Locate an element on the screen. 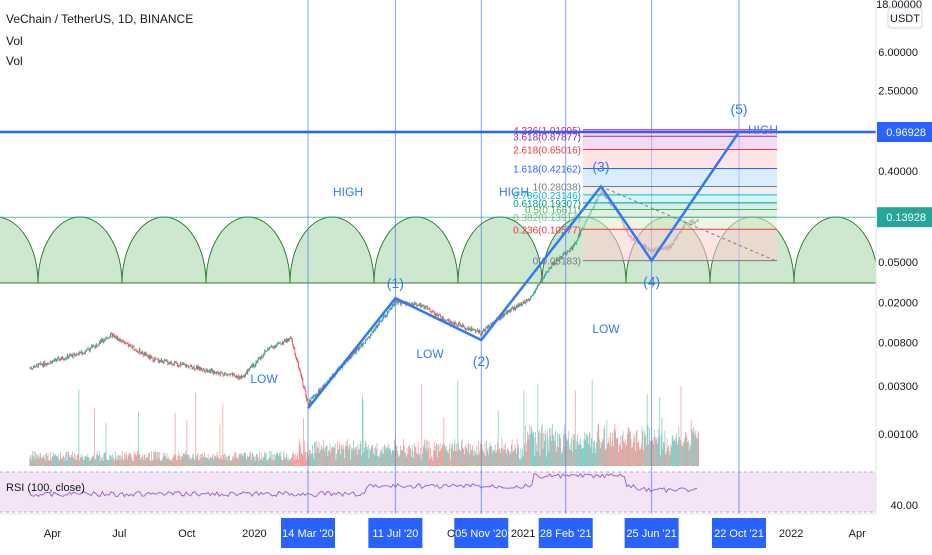 Image resolution: width=932 pixels, height=555 pixels. volume-indicator-label-1: Vol is located at coordinates (14, 41).